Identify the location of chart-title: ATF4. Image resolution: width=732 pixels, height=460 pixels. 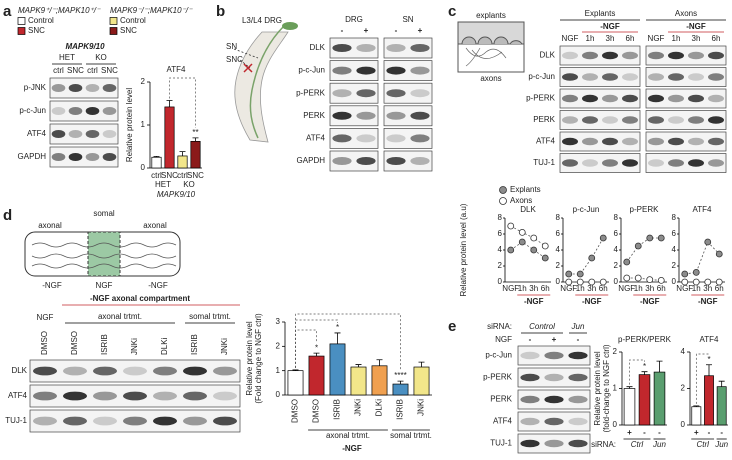
(703, 209).